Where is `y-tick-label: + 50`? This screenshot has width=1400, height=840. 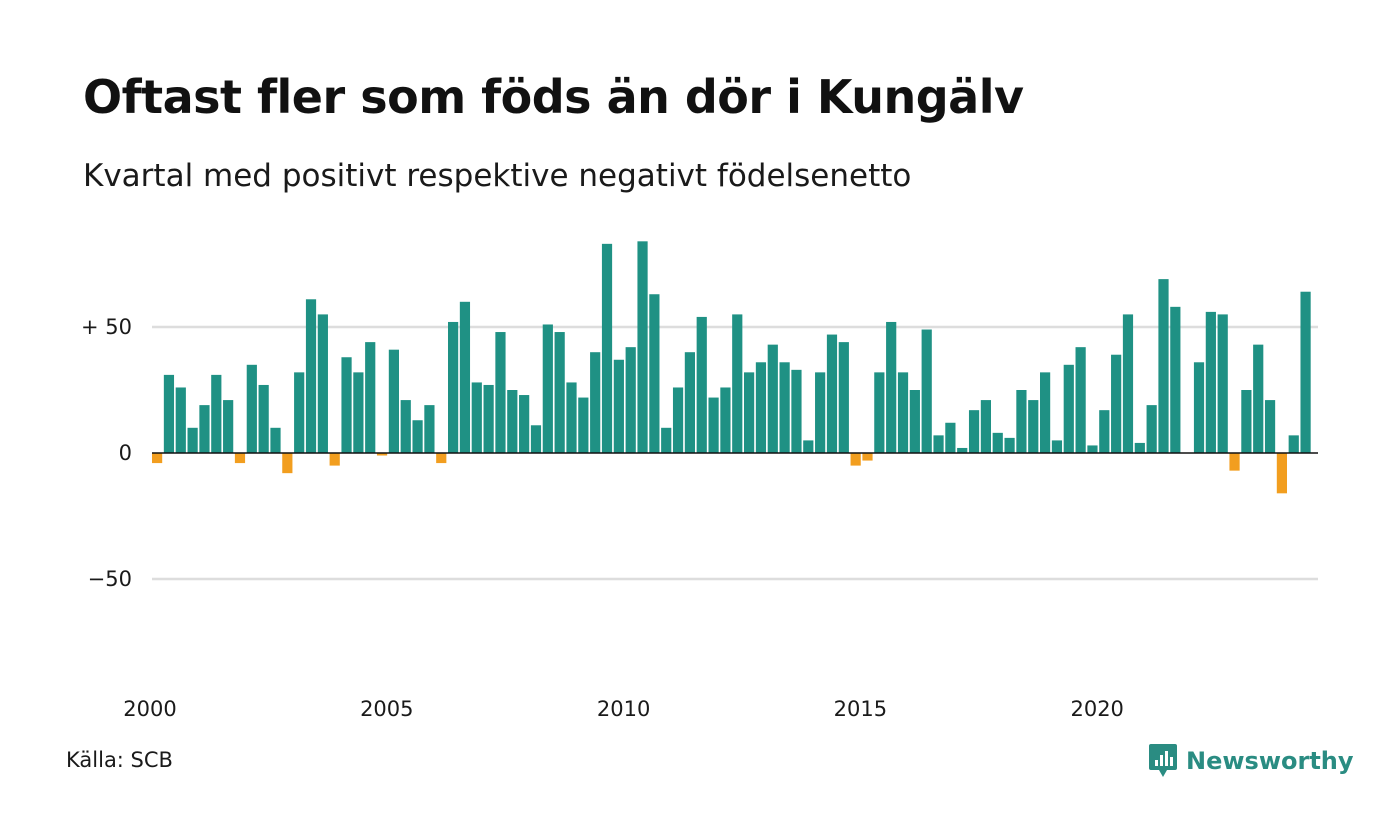
y-tick-label: + 50 is located at coordinates (106, 327).